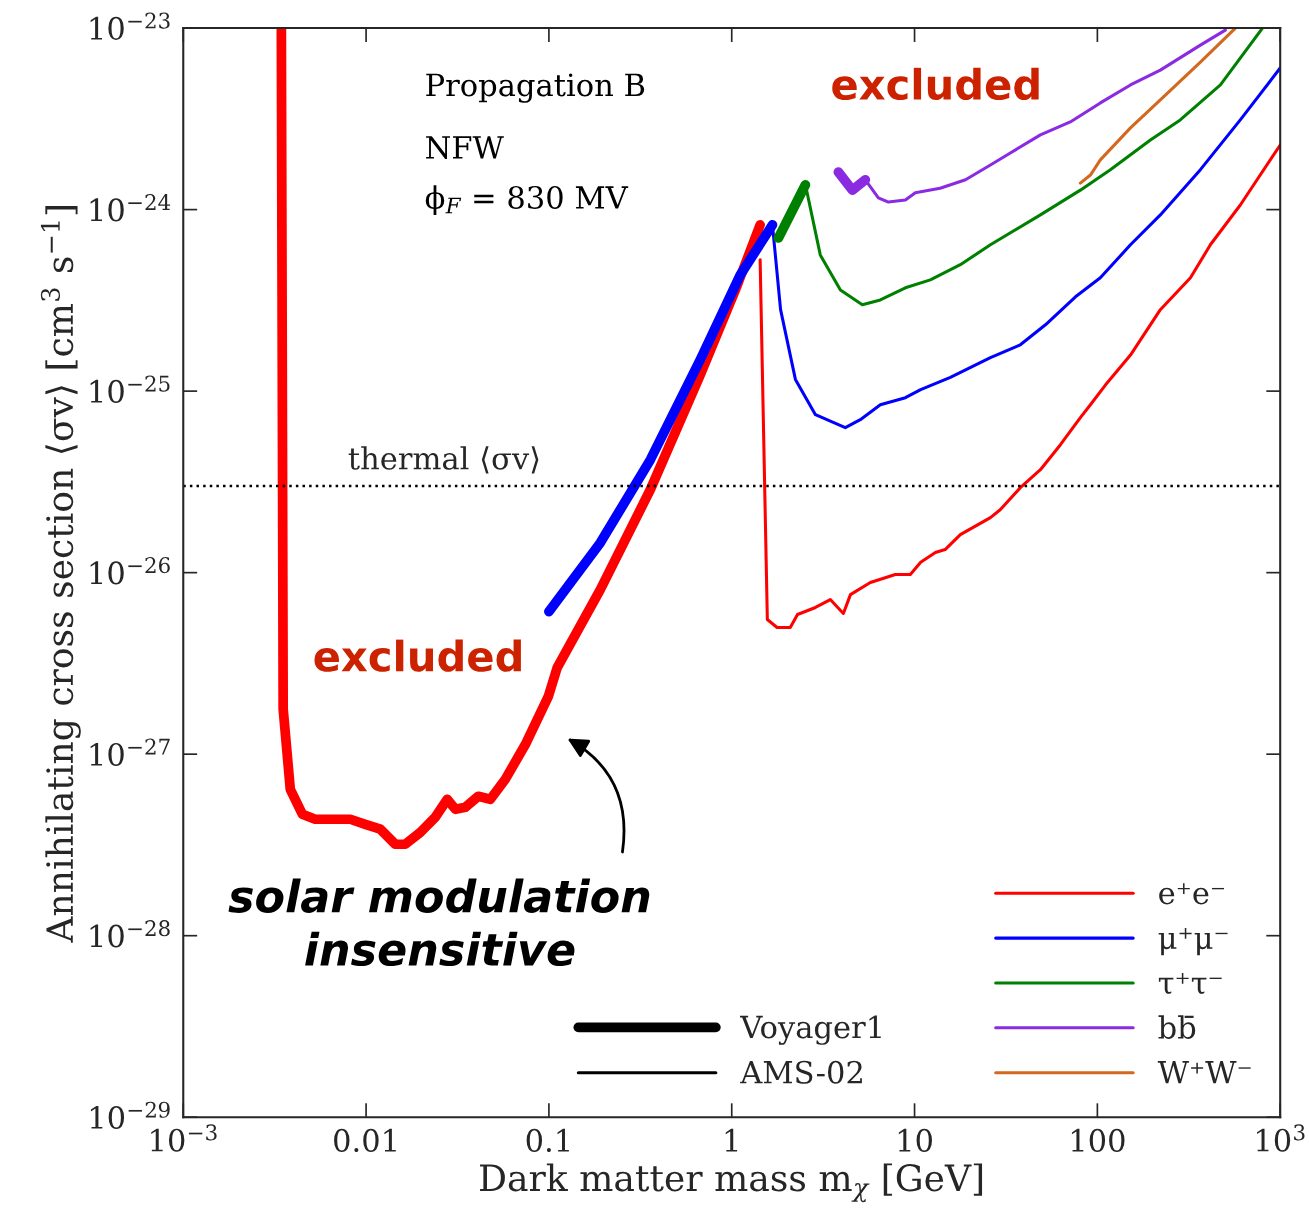  Describe the element at coordinates (130, 934) in the screenshot. I see `y-tick-label: 10$^{−28}$` at that location.